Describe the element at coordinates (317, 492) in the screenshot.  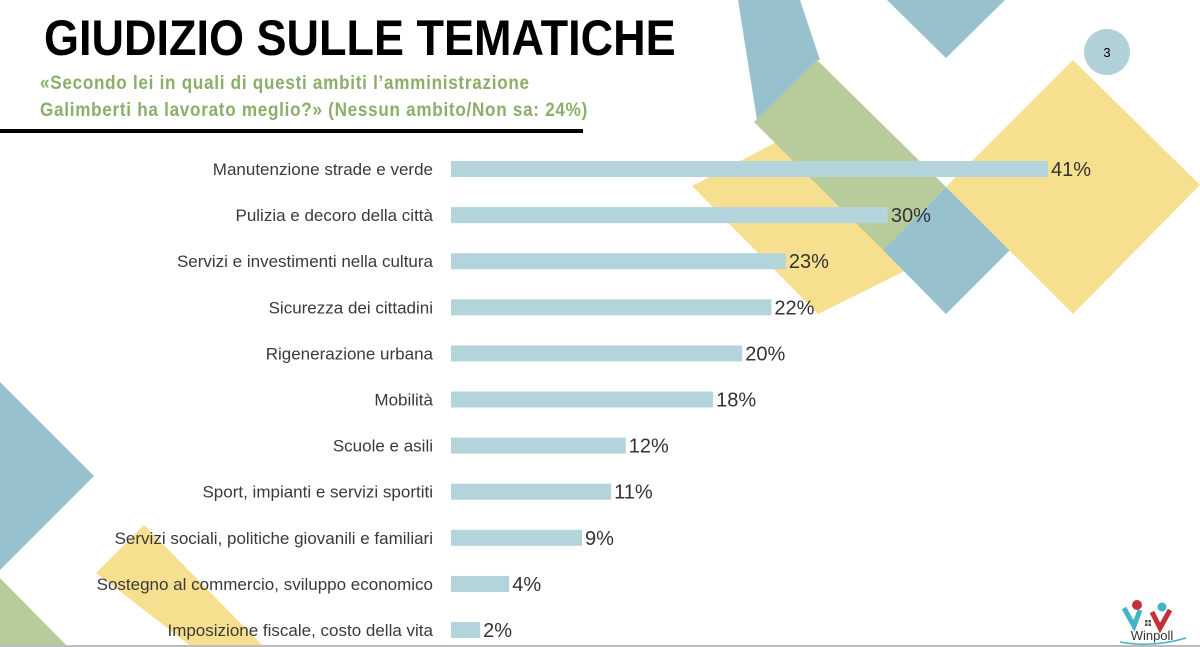
I see `category-label: Sport, impianti e servizi sportiti` at that location.